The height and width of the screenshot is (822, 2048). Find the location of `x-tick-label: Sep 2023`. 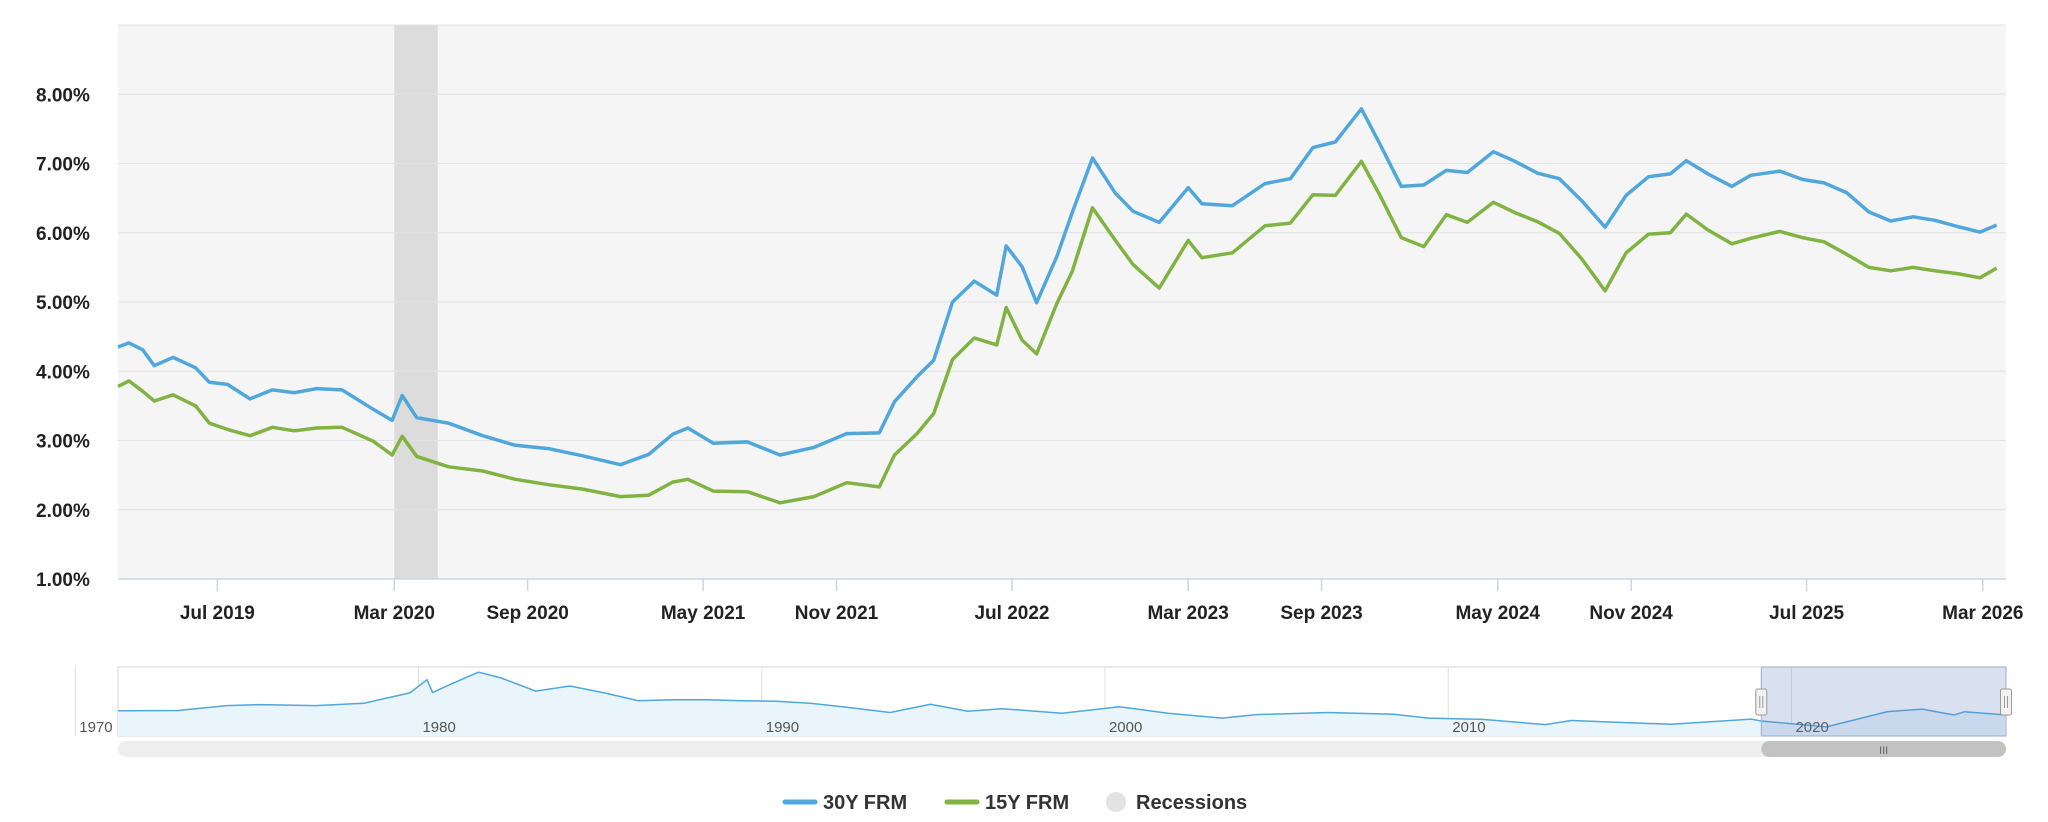

x-tick-label: Sep 2023 is located at coordinates (1321, 613).